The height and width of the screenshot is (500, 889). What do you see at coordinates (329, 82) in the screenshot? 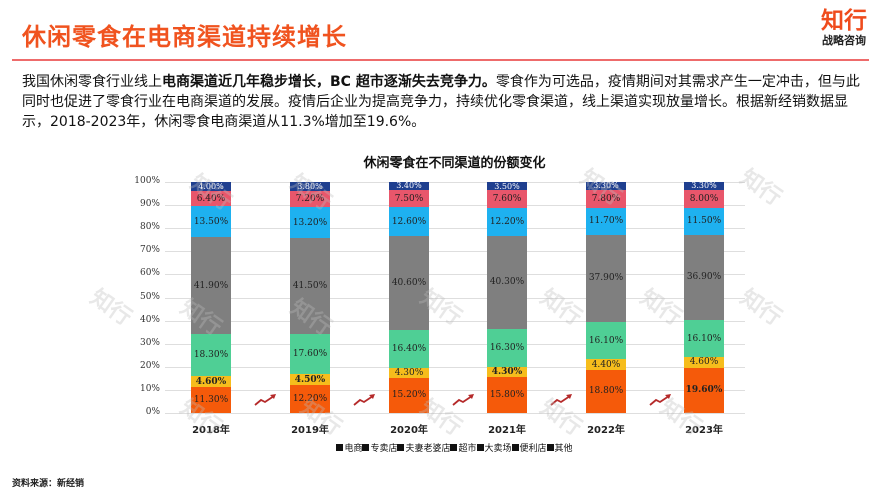
I see `summary-highlight: 电商渠道近几年稳步增长，BC 超市逐渐失去竞争力。` at bounding box center [329, 82].